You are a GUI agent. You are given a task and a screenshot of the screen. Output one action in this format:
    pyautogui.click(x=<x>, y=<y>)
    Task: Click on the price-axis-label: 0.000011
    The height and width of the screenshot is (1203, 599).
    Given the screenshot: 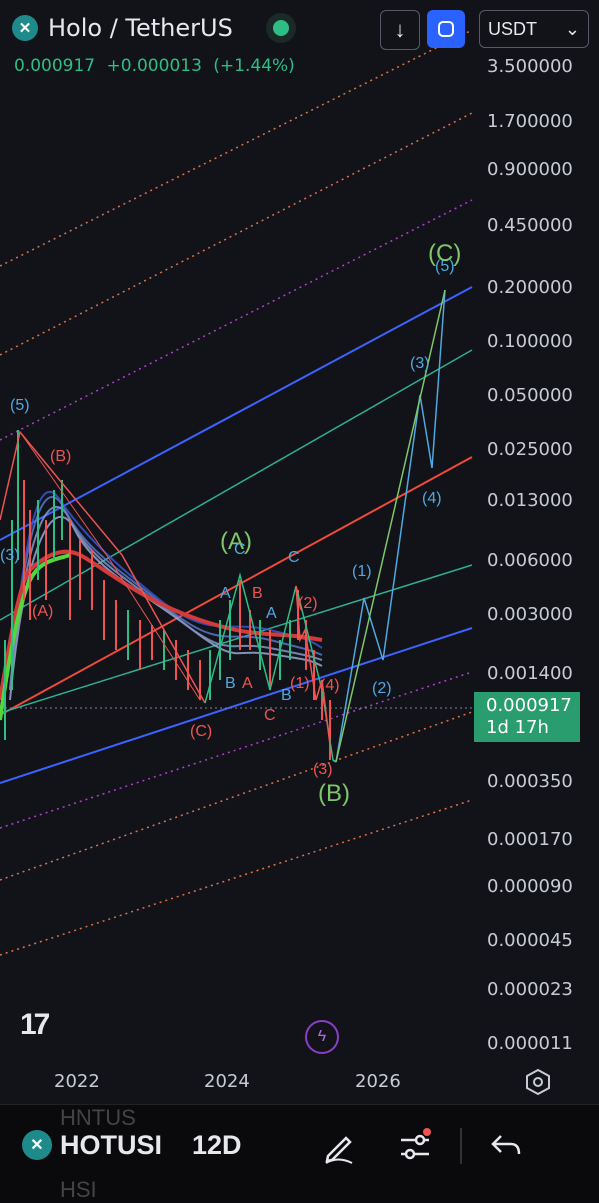 What is the action you would take?
    pyautogui.click(x=530, y=1043)
    